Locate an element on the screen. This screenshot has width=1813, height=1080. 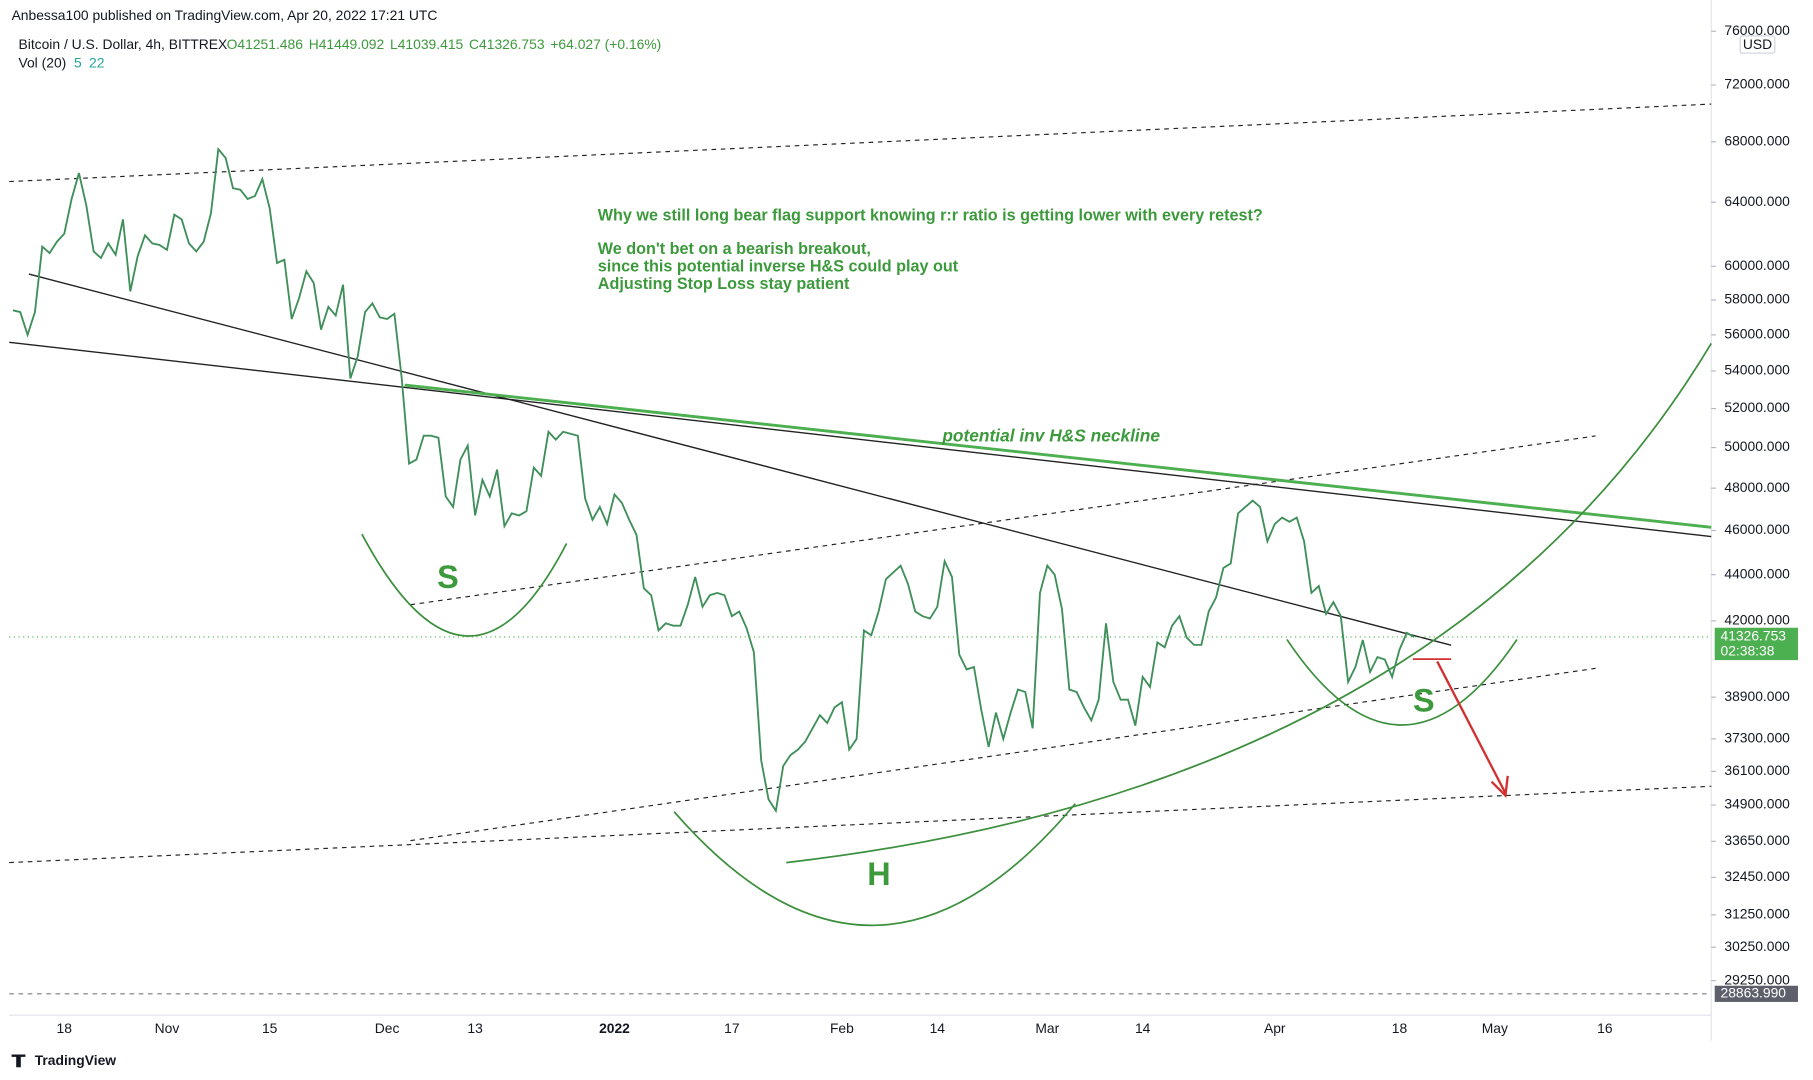
y-tick-label: 42000.000 is located at coordinates (1757, 620).